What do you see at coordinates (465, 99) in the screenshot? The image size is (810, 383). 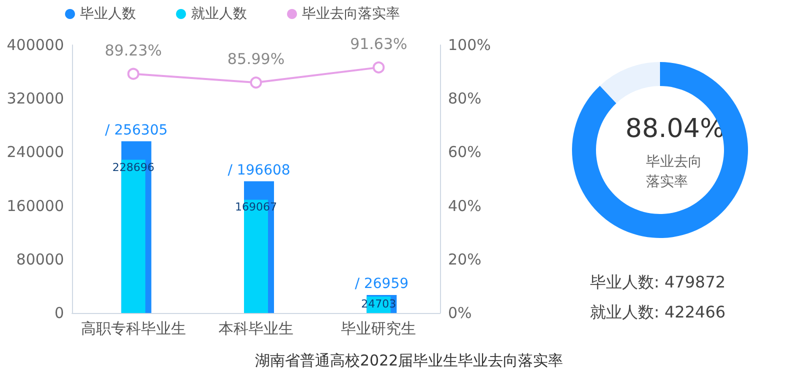 I see `y2-tick-label: 80%` at bounding box center [465, 99].